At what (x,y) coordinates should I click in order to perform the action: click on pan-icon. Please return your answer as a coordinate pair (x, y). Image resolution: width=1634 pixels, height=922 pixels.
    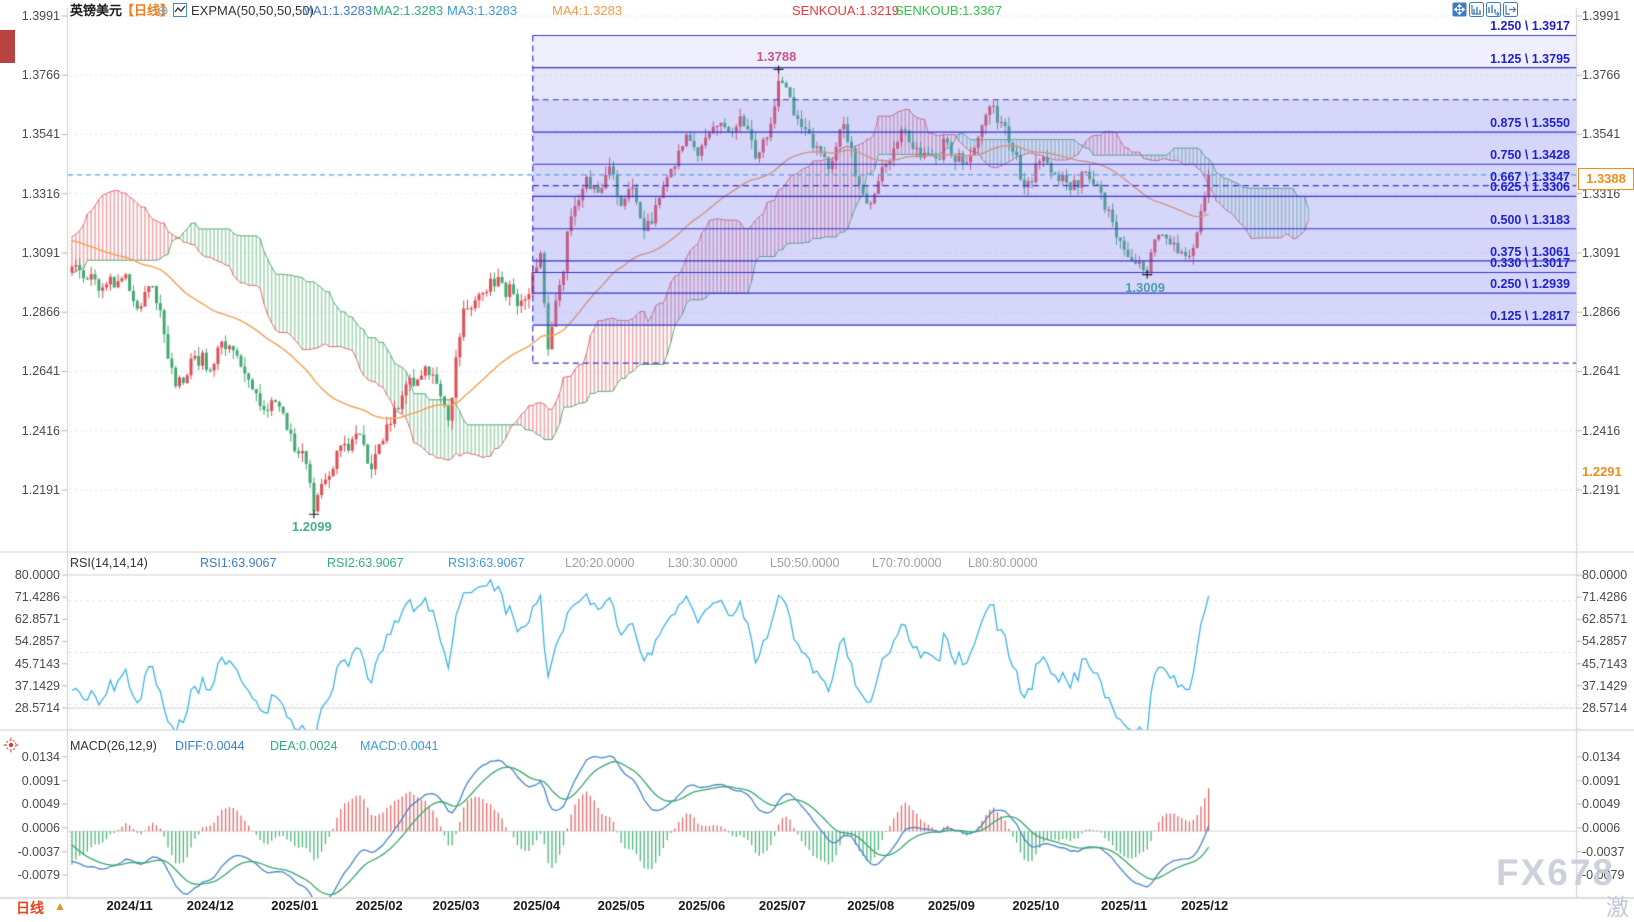
    Looking at the image, I should click on (1459, 9).